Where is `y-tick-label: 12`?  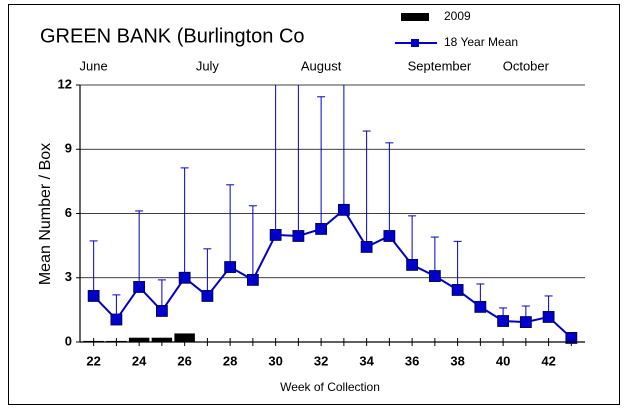 y-tick-label: 12 is located at coordinates (65, 83).